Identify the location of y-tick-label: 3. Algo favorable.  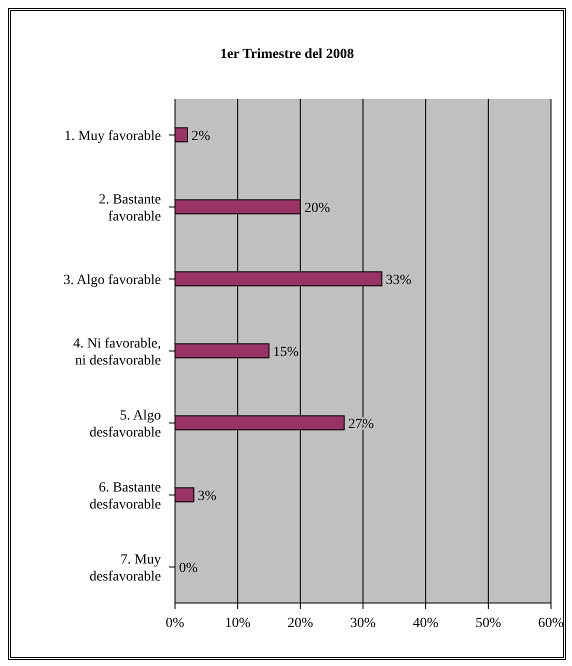
(112, 280).